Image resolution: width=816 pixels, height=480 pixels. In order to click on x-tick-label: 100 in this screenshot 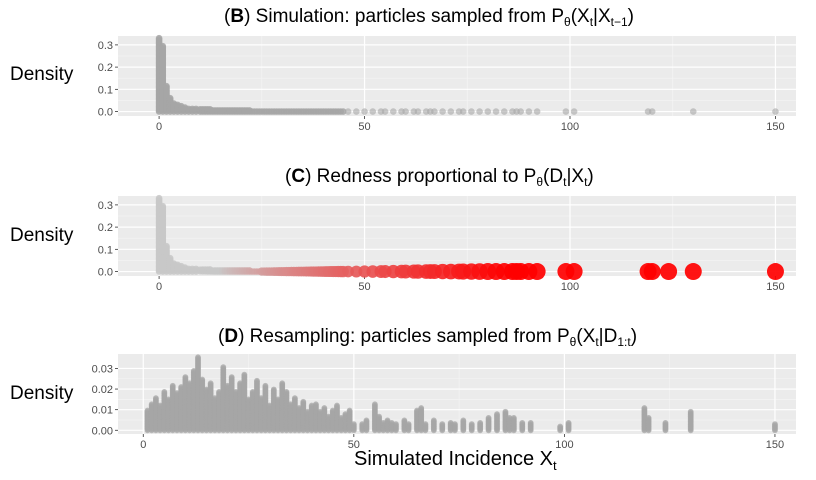, I will do `click(570, 287)`.